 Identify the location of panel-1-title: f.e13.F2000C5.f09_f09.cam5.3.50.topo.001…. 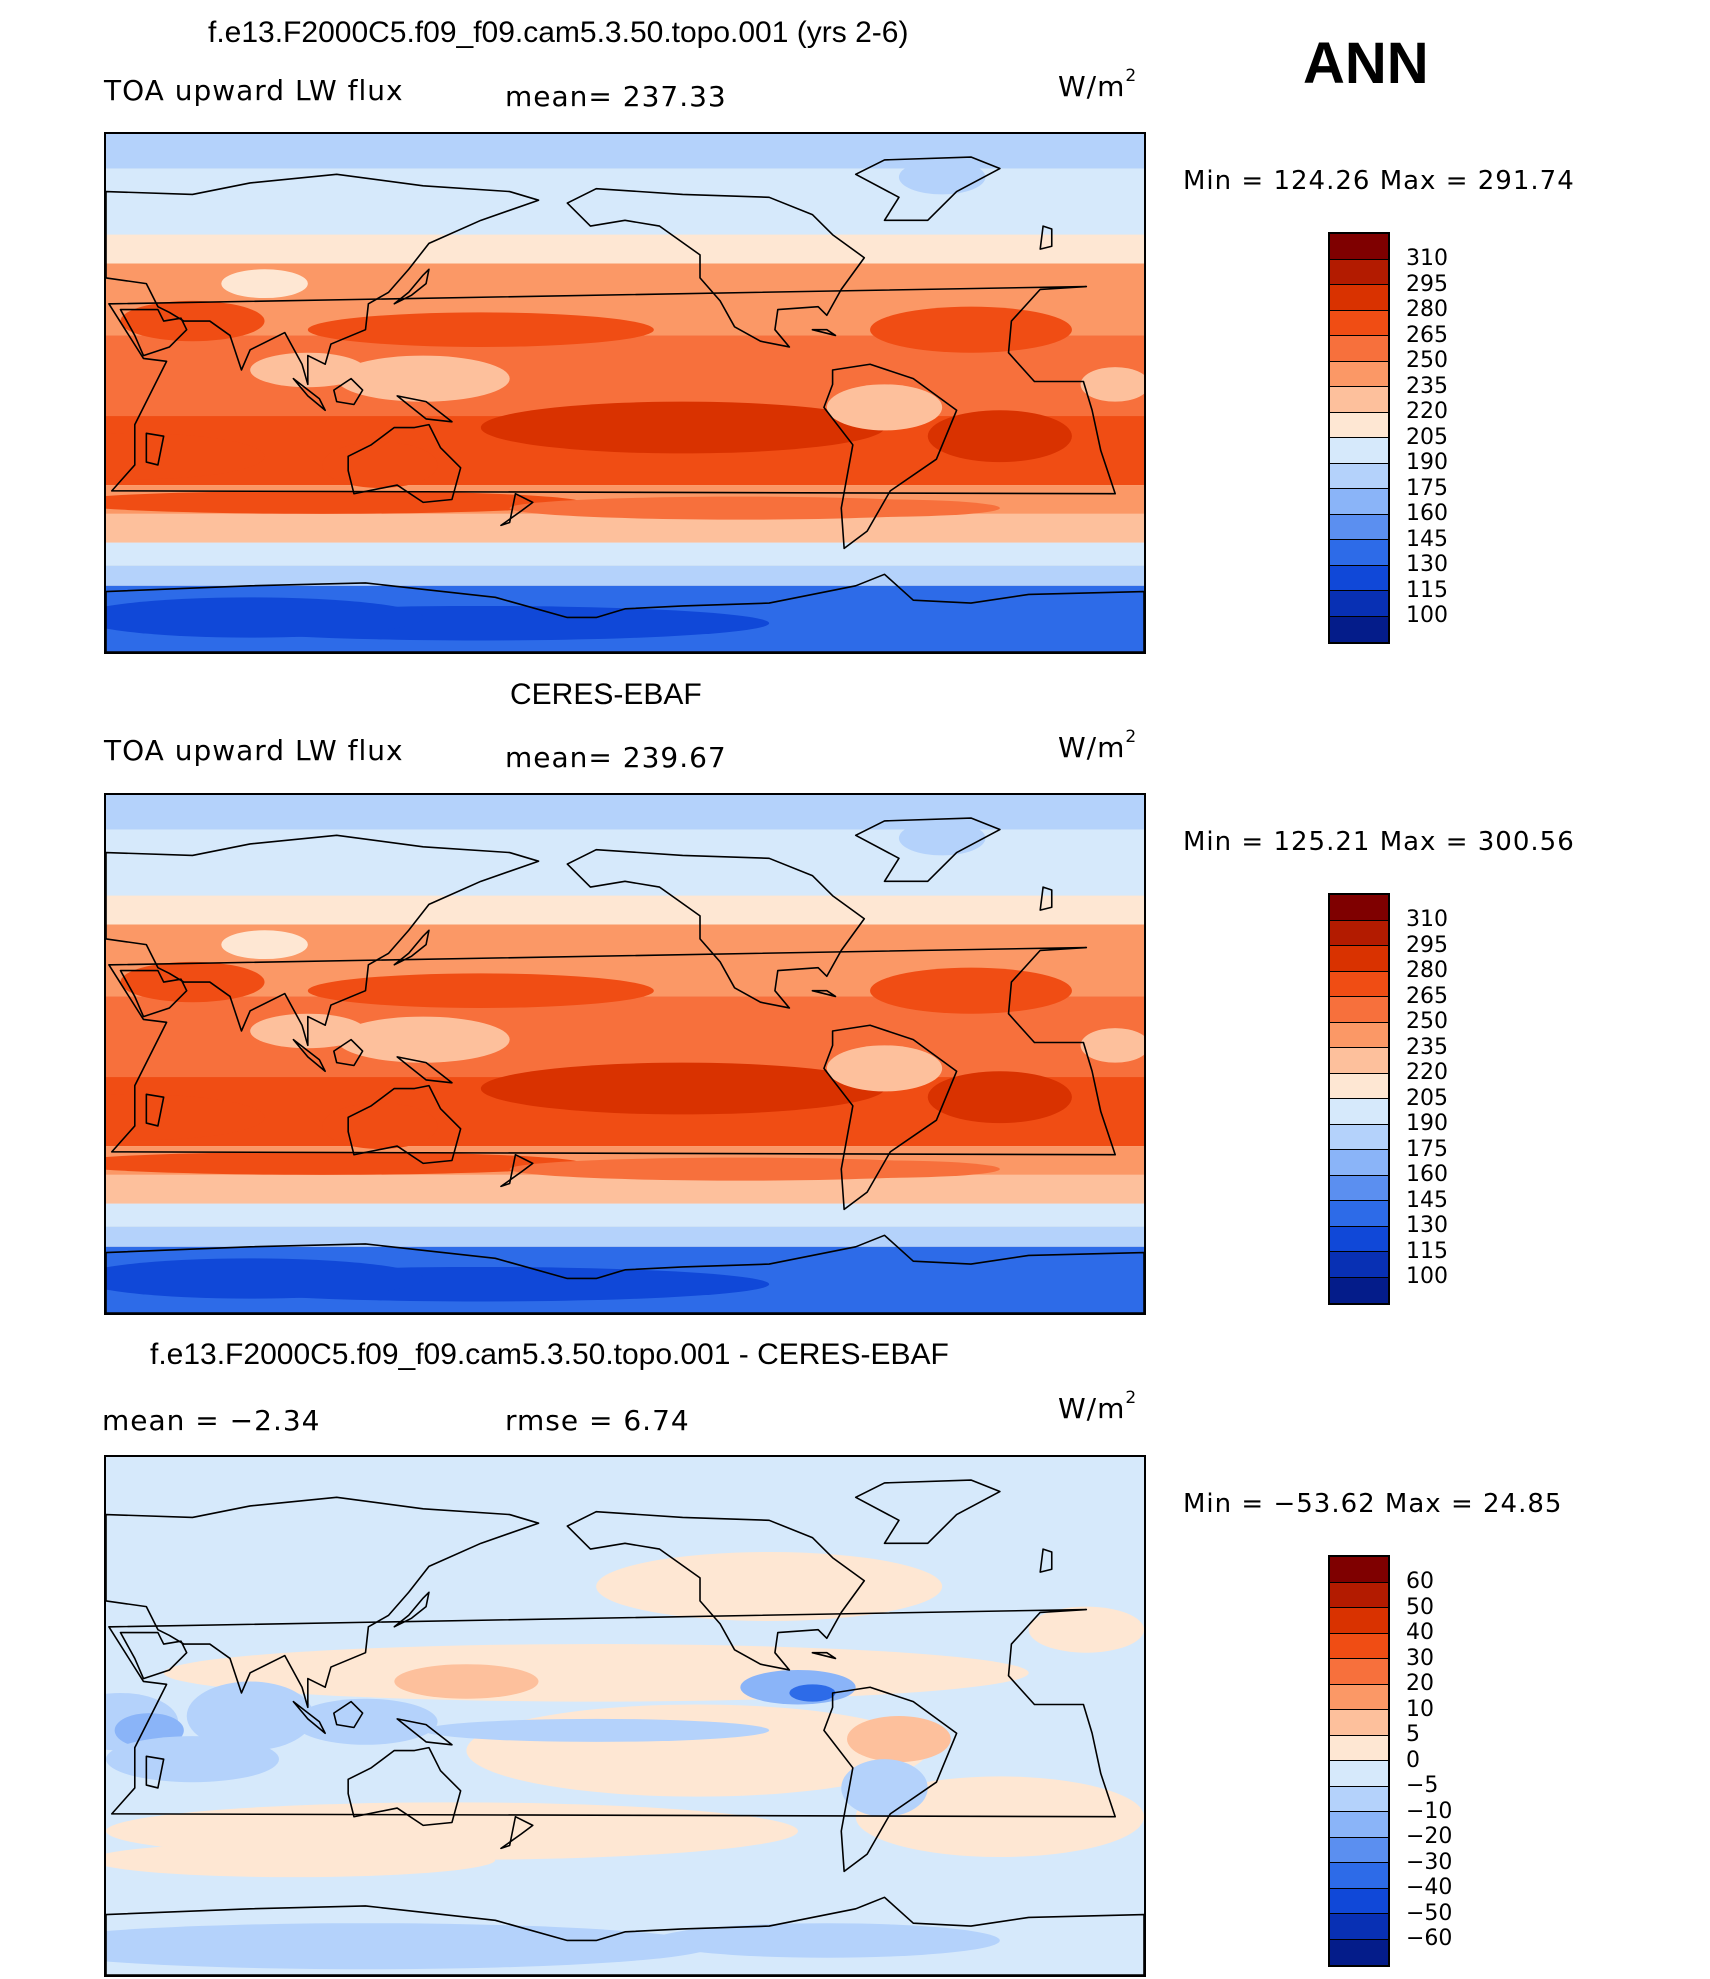
(558, 32).